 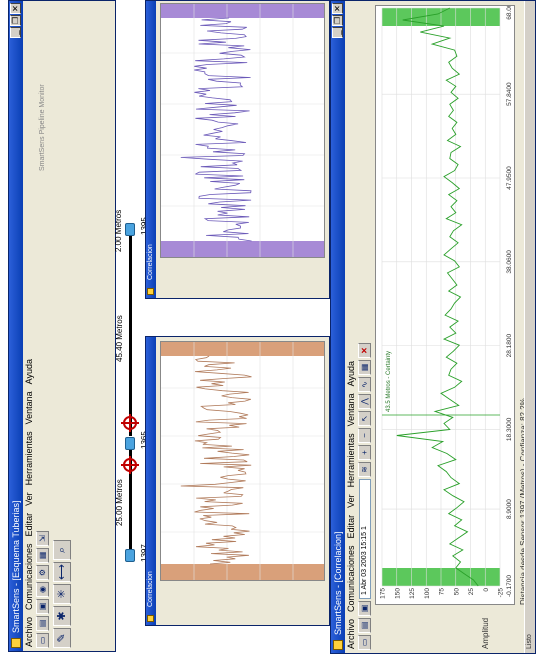 What do you see at coordinates (437, 297) in the screenshot?
I see `green-series-line` at bounding box center [437, 297].